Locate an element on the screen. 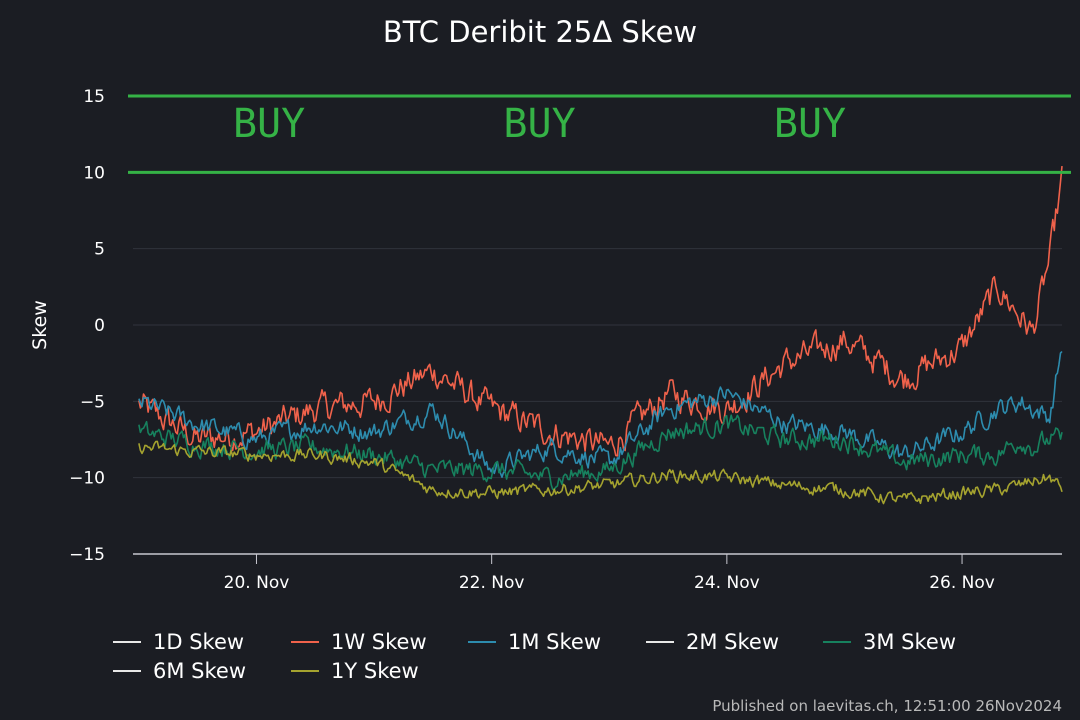  x-tick-label: 24. Nov is located at coordinates (727, 583).